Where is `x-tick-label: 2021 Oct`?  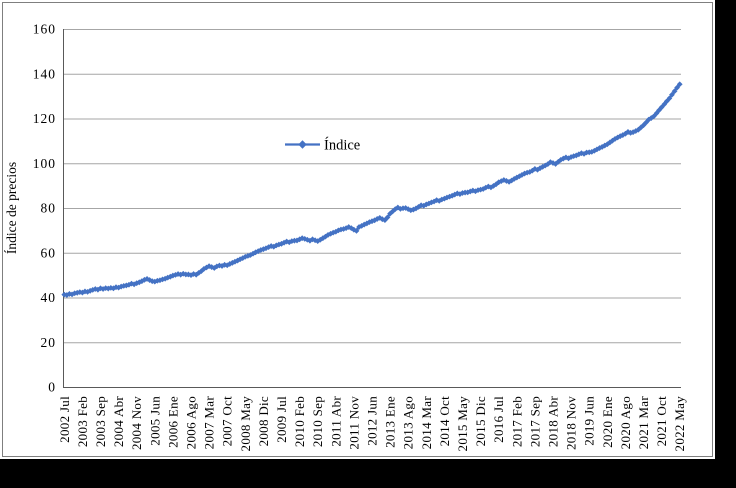 x-tick-label: 2021 Oct is located at coordinates (661, 421).